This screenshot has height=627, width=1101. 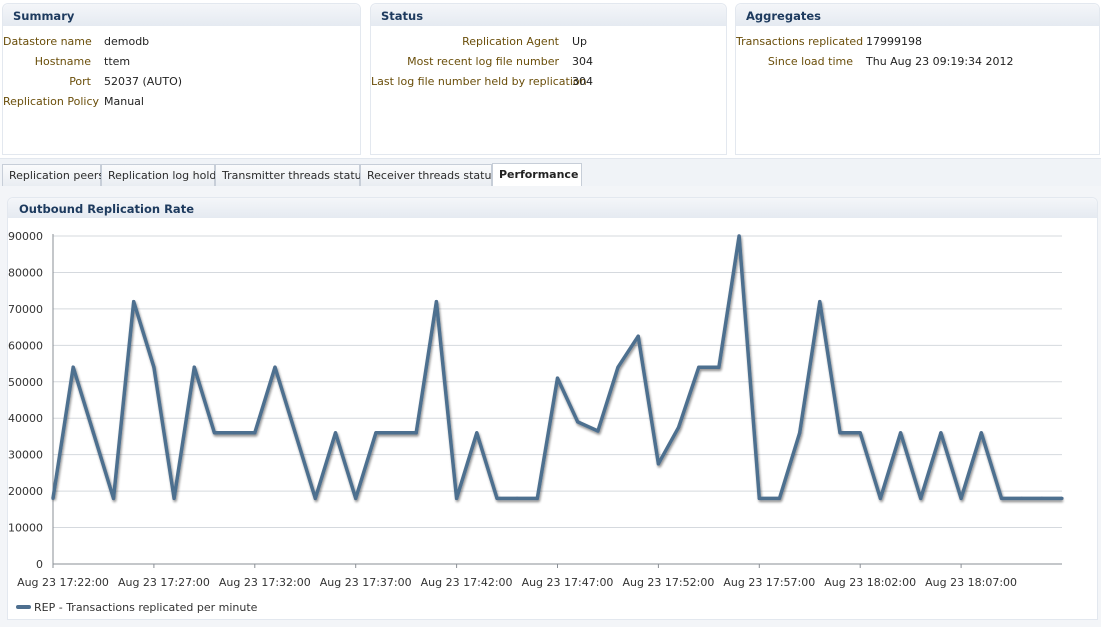 I want to click on status-title: Status, so click(x=548, y=15).